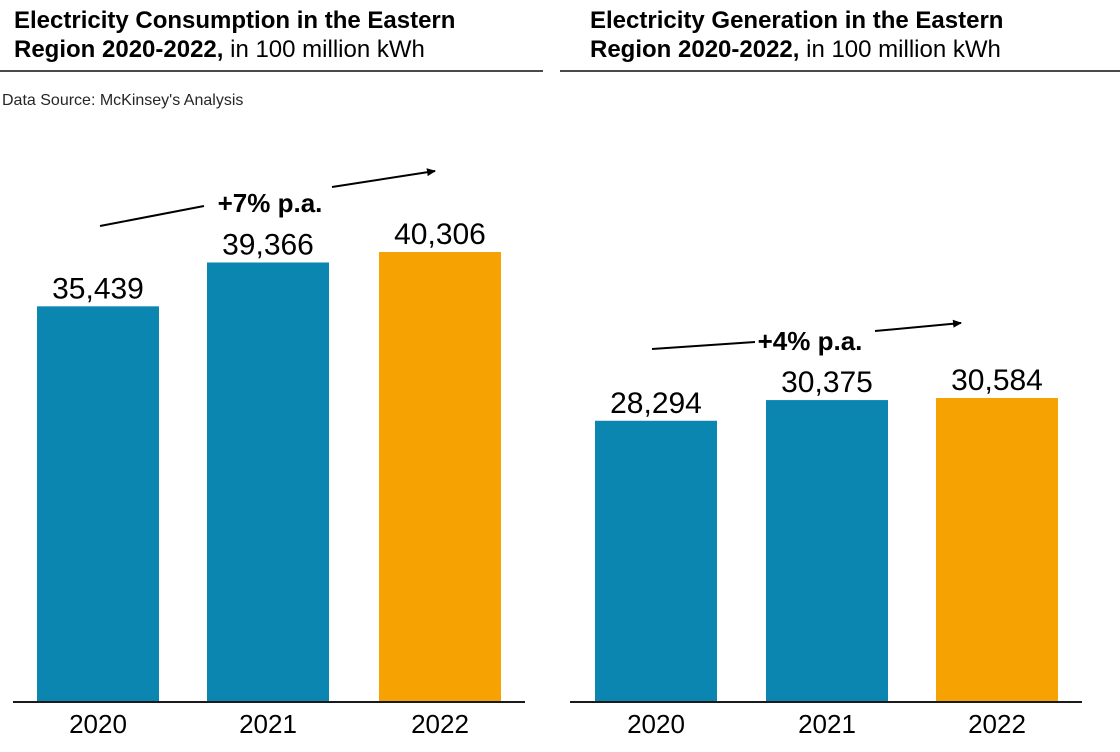 The height and width of the screenshot is (752, 1120). What do you see at coordinates (440, 234) in the screenshot?
I see `value-label: 40,306` at bounding box center [440, 234].